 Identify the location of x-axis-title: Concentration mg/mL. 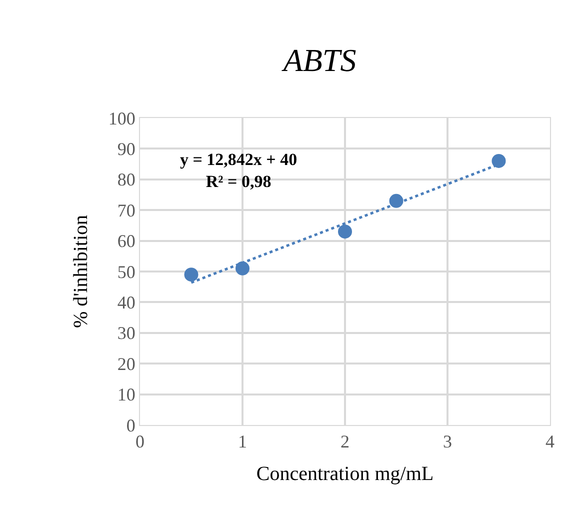
(345, 474).